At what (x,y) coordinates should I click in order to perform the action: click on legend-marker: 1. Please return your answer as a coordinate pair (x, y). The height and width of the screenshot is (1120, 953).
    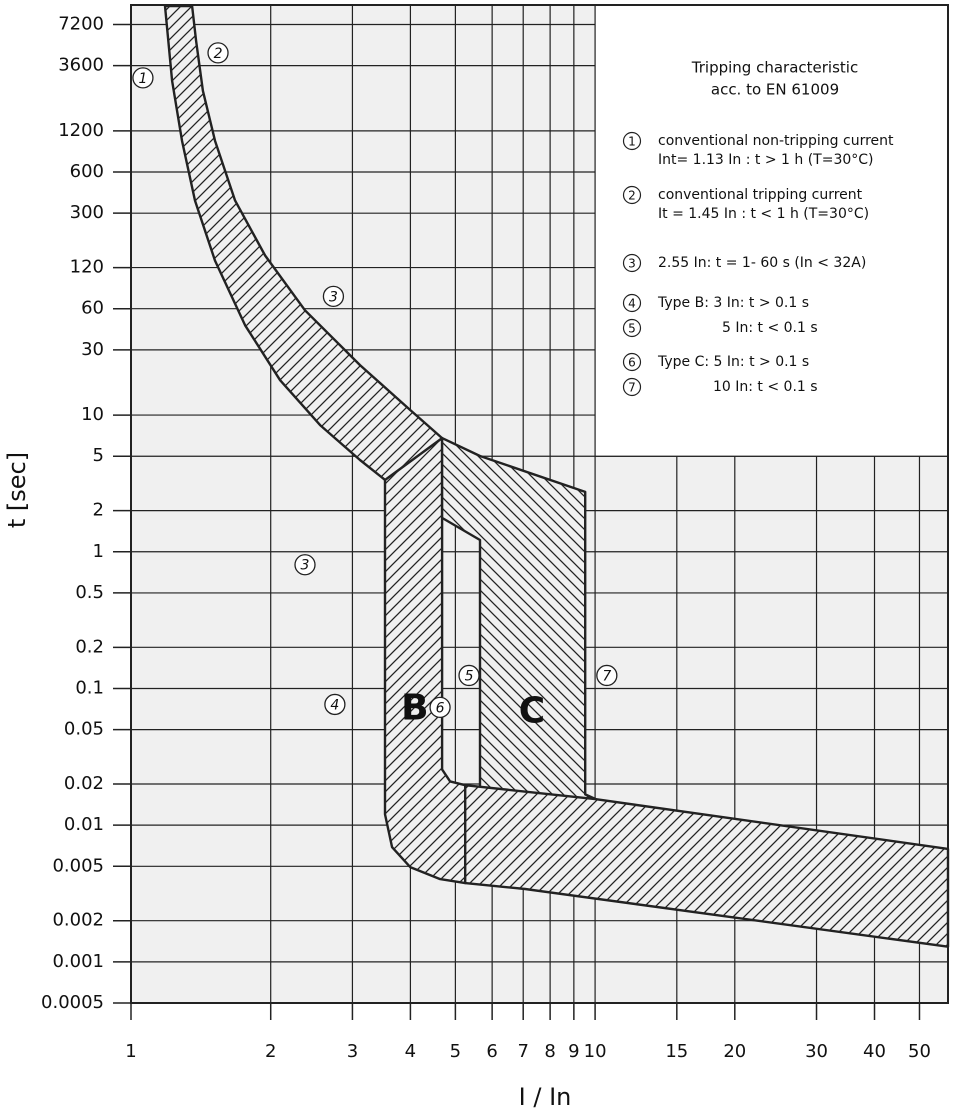
    Looking at the image, I should click on (632, 142).